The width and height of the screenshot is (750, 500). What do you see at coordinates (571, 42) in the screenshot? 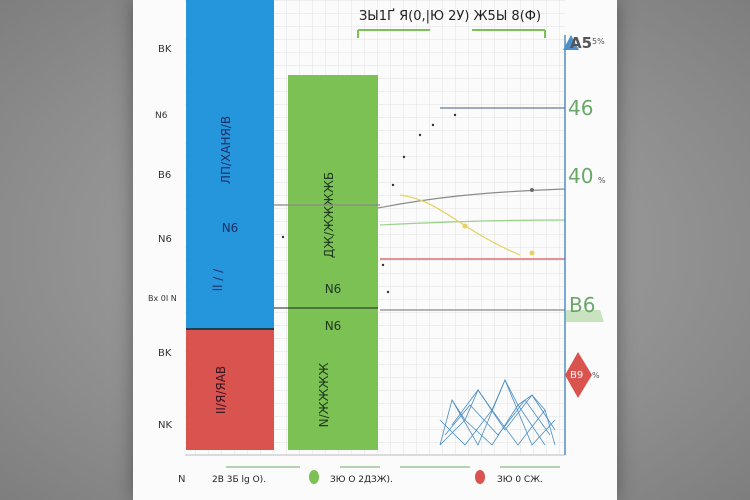
I see `right-axis-arrow` at bounding box center [571, 42].